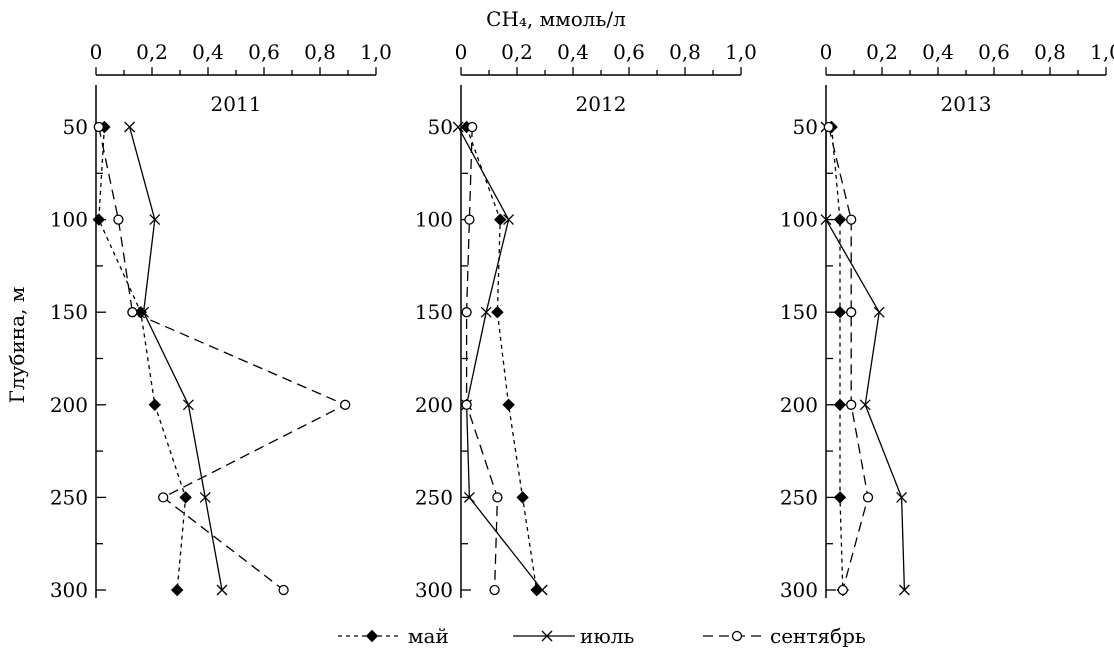  I want to click on y-axis-title: Глубина, м, so click(17, 345).